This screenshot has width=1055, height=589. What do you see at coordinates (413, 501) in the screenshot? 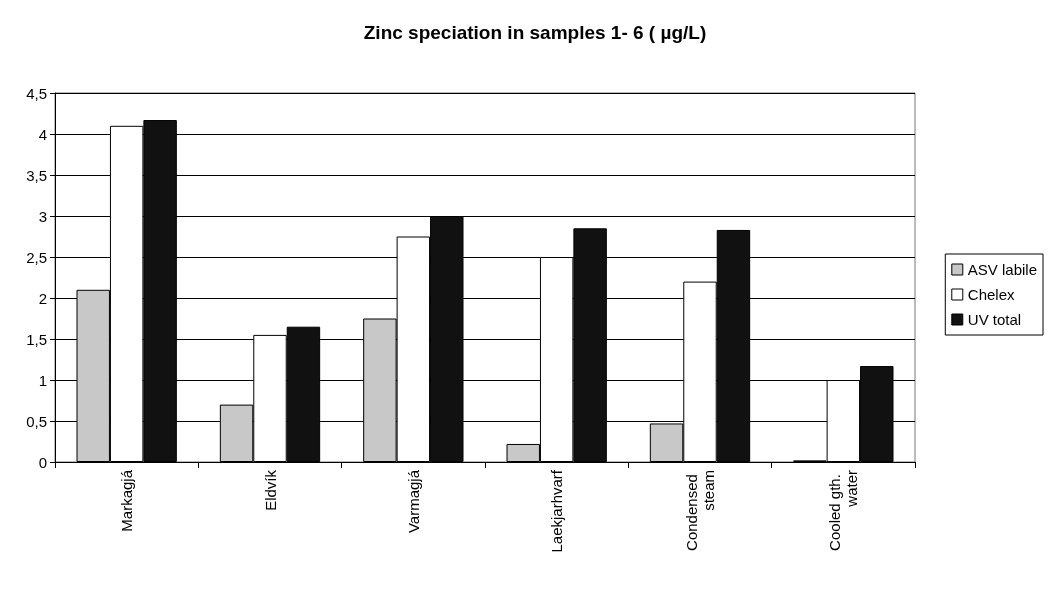
I see `x-tick-label: Varmagjá` at bounding box center [413, 501].